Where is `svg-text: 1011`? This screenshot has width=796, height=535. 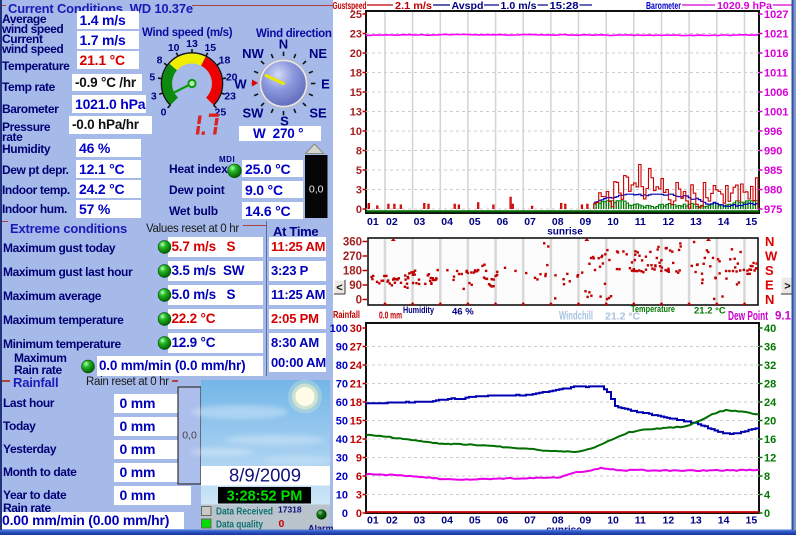 svg-text: 1011 is located at coordinates (776, 74).